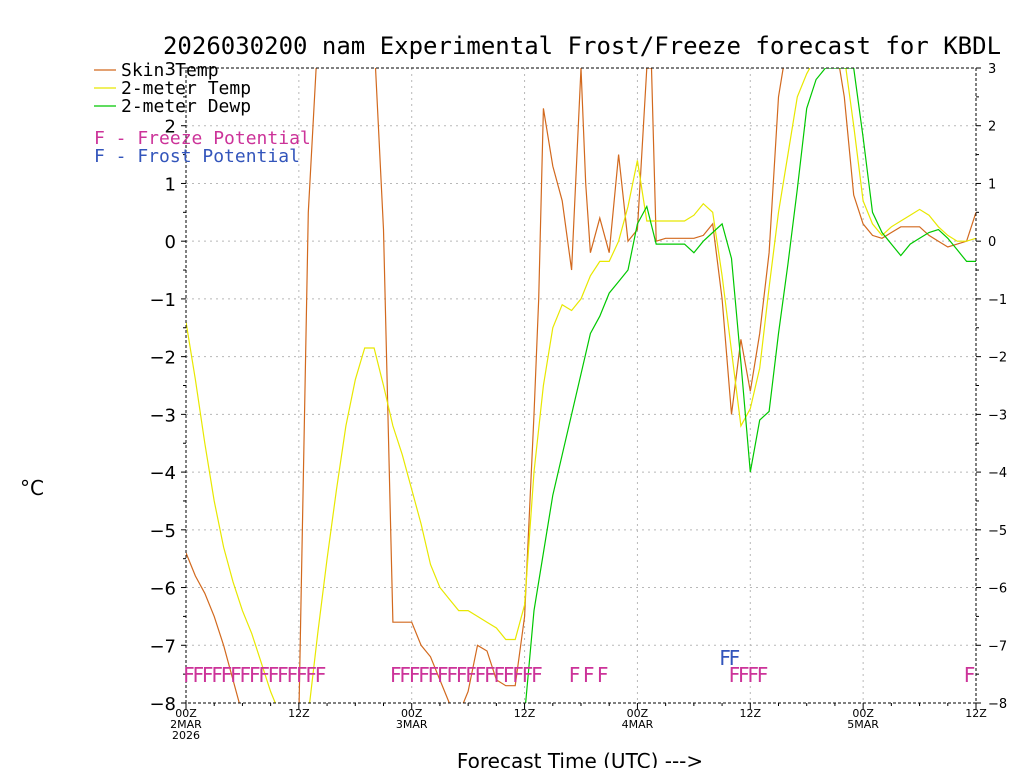  What do you see at coordinates (997, 704) in the screenshot?
I see `y-tick-label-right: −8` at bounding box center [997, 704].